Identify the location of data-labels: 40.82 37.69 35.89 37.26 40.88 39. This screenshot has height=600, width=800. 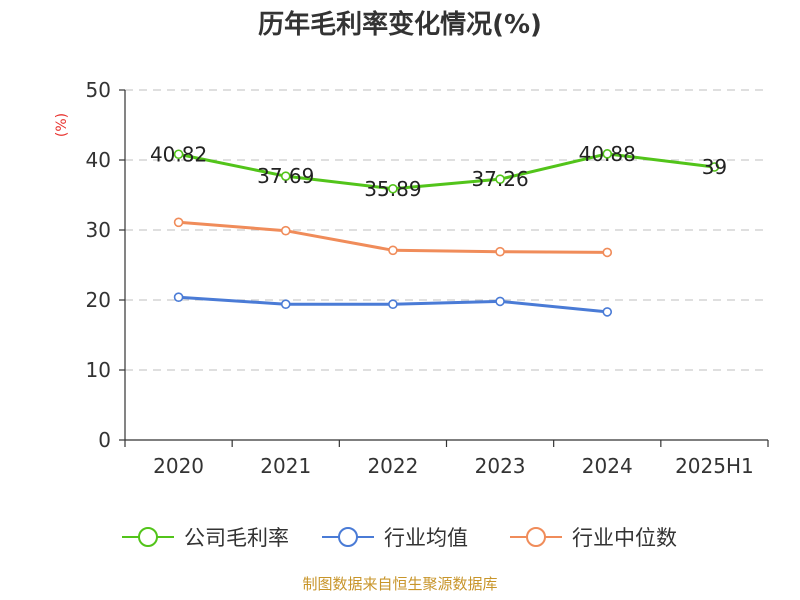
(438, 171).